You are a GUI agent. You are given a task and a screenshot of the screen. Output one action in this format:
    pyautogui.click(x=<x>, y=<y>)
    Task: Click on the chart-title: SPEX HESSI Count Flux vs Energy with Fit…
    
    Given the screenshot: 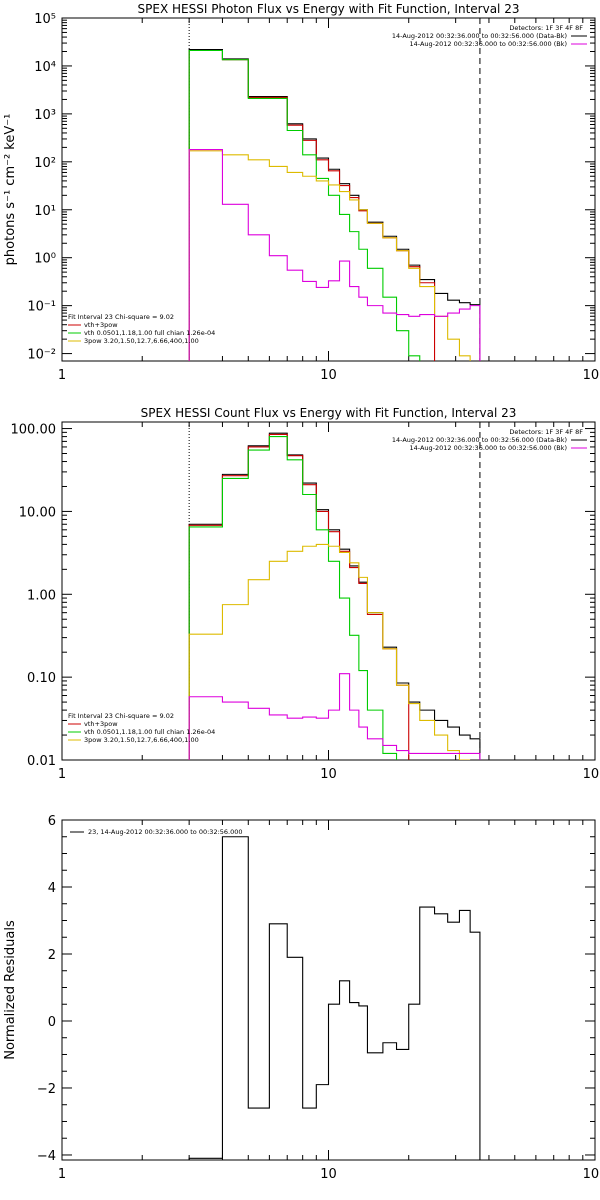 What is the action you would take?
    pyautogui.click(x=329, y=413)
    